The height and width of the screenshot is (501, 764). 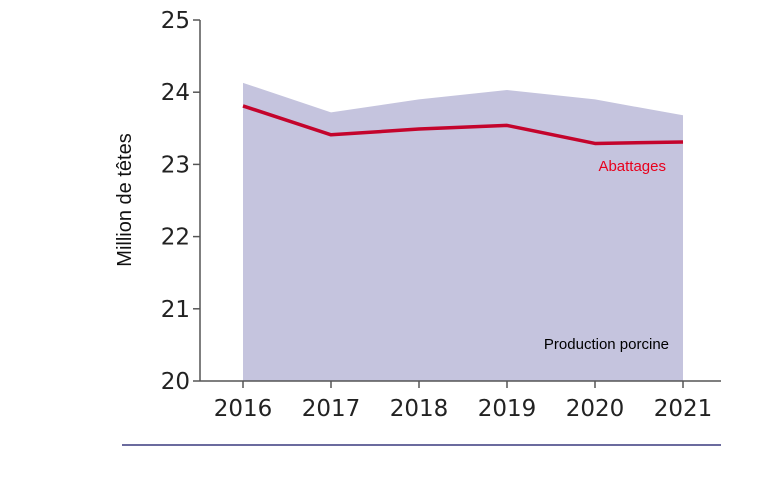 I want to click on x-tick-label: 2019, so click(x=507, y=409).